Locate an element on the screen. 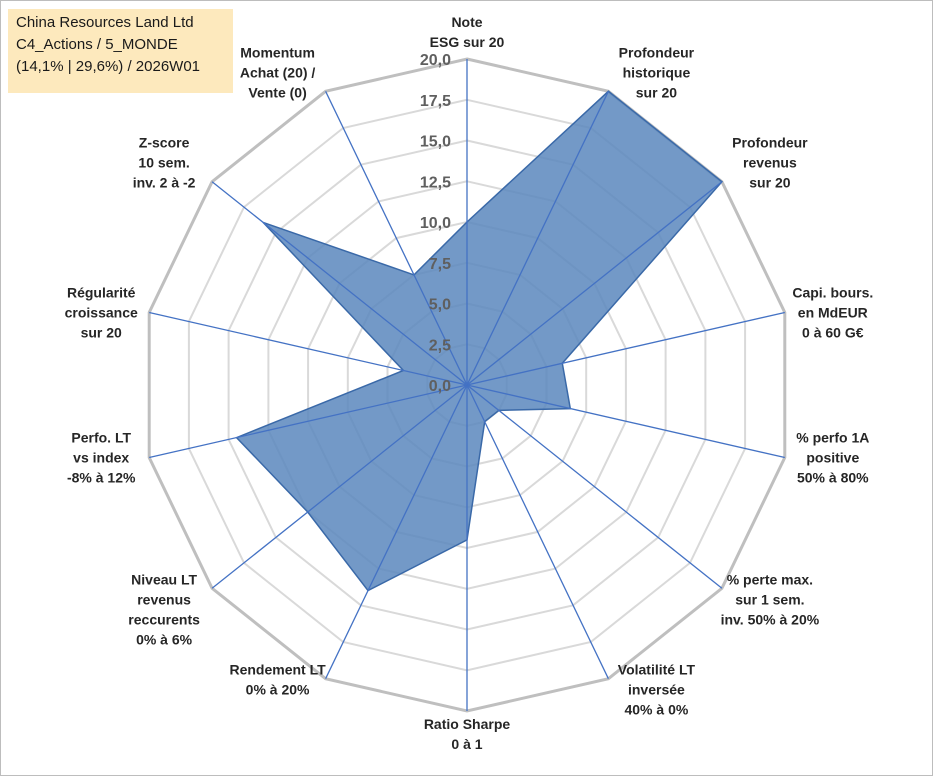 The width and height of the screenshot is (933, 776). tick-label: 10,0 is located at coordinates (435, 223).